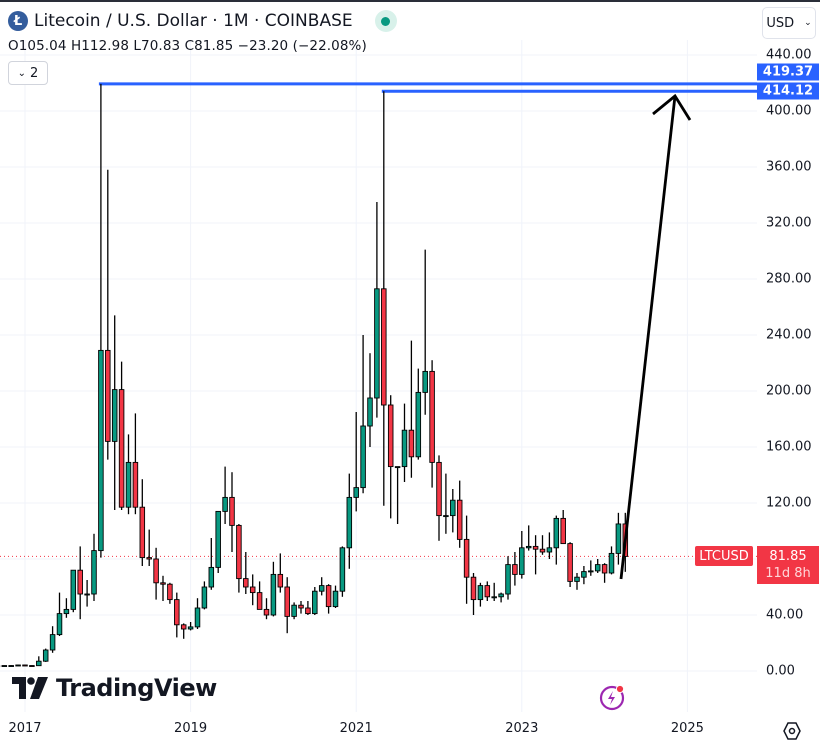  I want to click on last-price: 81.85, so click(788, 556).